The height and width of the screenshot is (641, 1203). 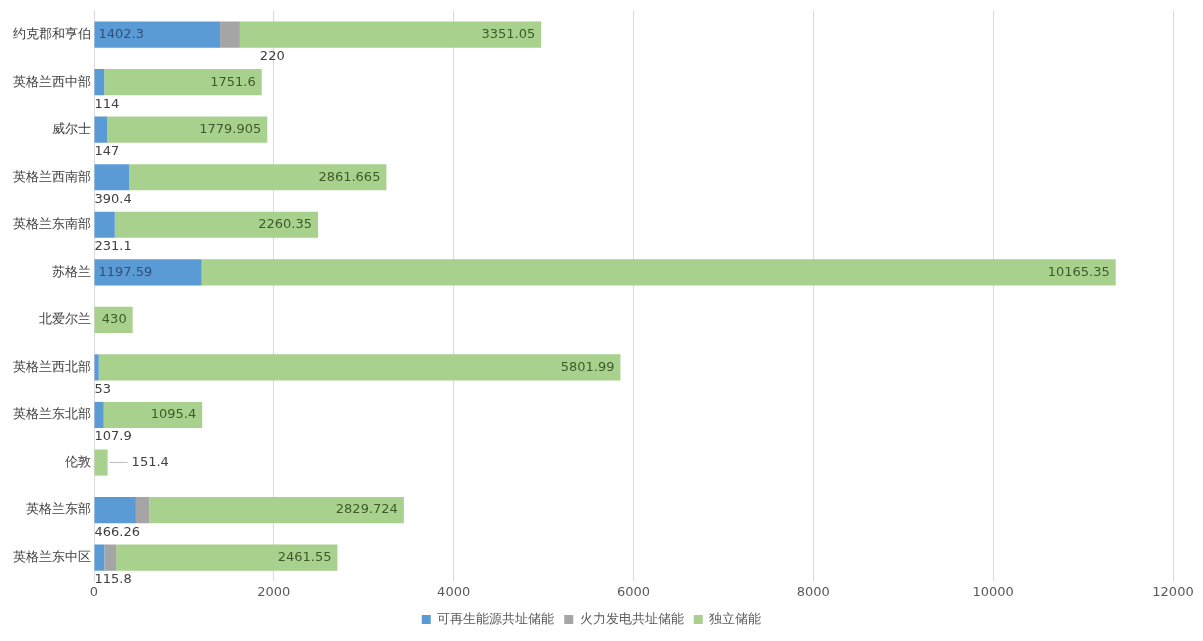 What do you see at coordinates (71, 271) in the screenshot?
I see `y-tick-label: 苏格兰` at bounding box center [71, 271].